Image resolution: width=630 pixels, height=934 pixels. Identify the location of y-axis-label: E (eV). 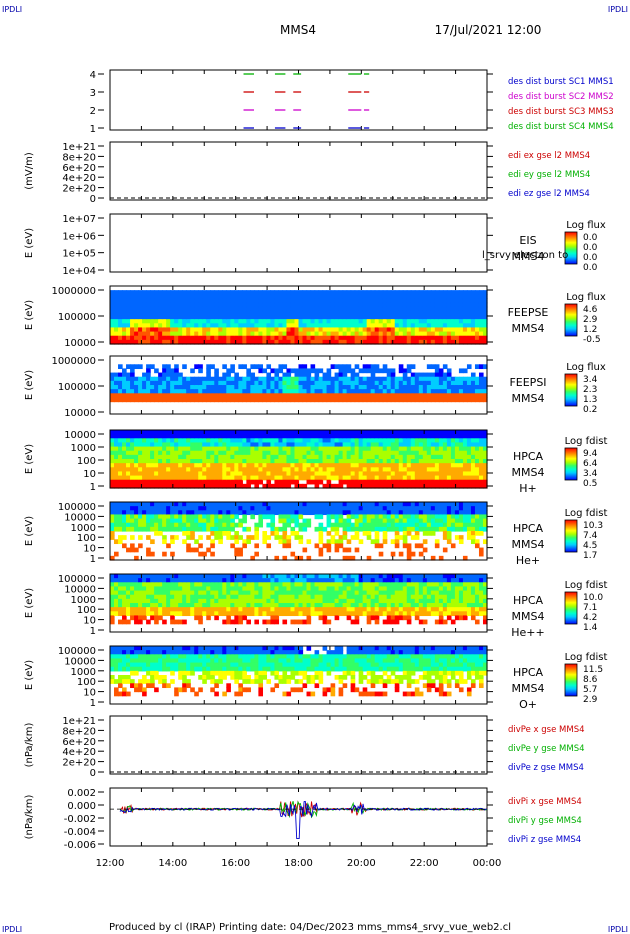
(29, 243).